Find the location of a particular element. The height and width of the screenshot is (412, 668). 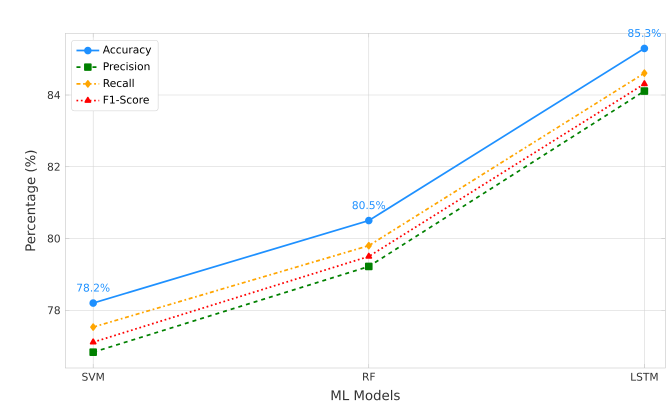

y-tick-label: 80 is located at coordinates (54, 238).